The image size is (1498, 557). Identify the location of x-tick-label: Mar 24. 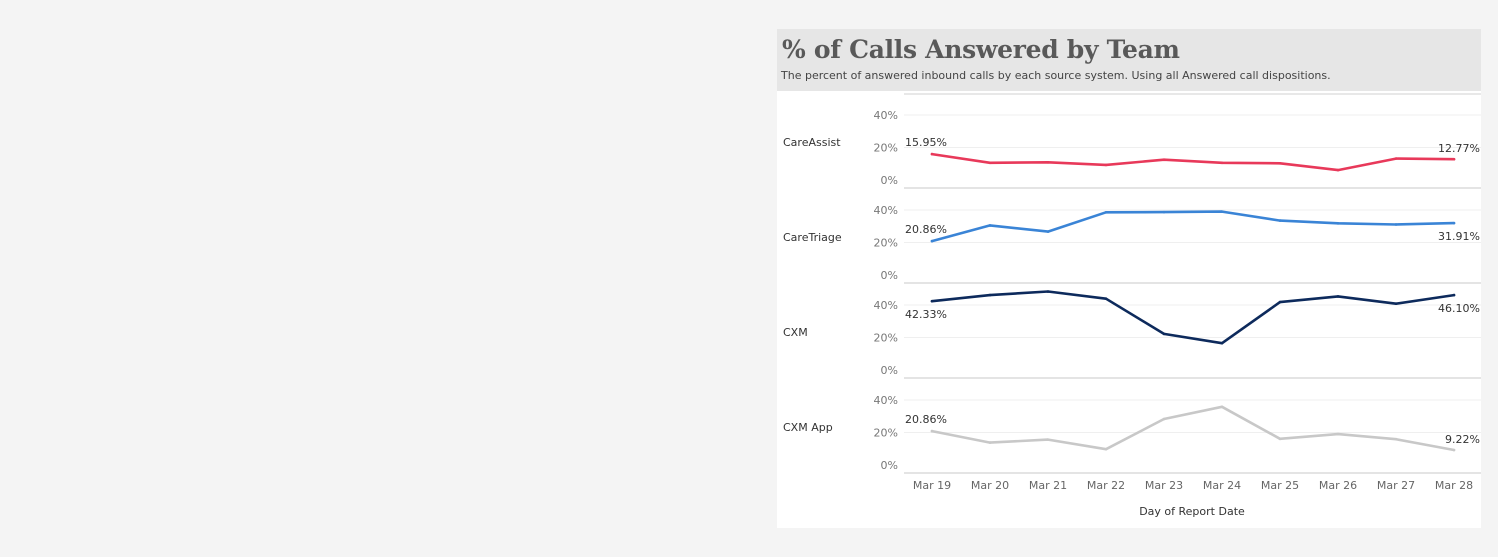
(1222, 485).